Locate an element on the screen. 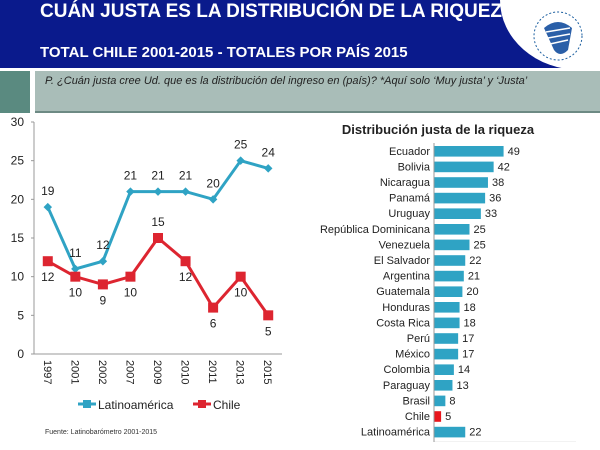 The height and width of the screenshot is (450, 600). category-label: Brasil is located at coordinates (416, 401).